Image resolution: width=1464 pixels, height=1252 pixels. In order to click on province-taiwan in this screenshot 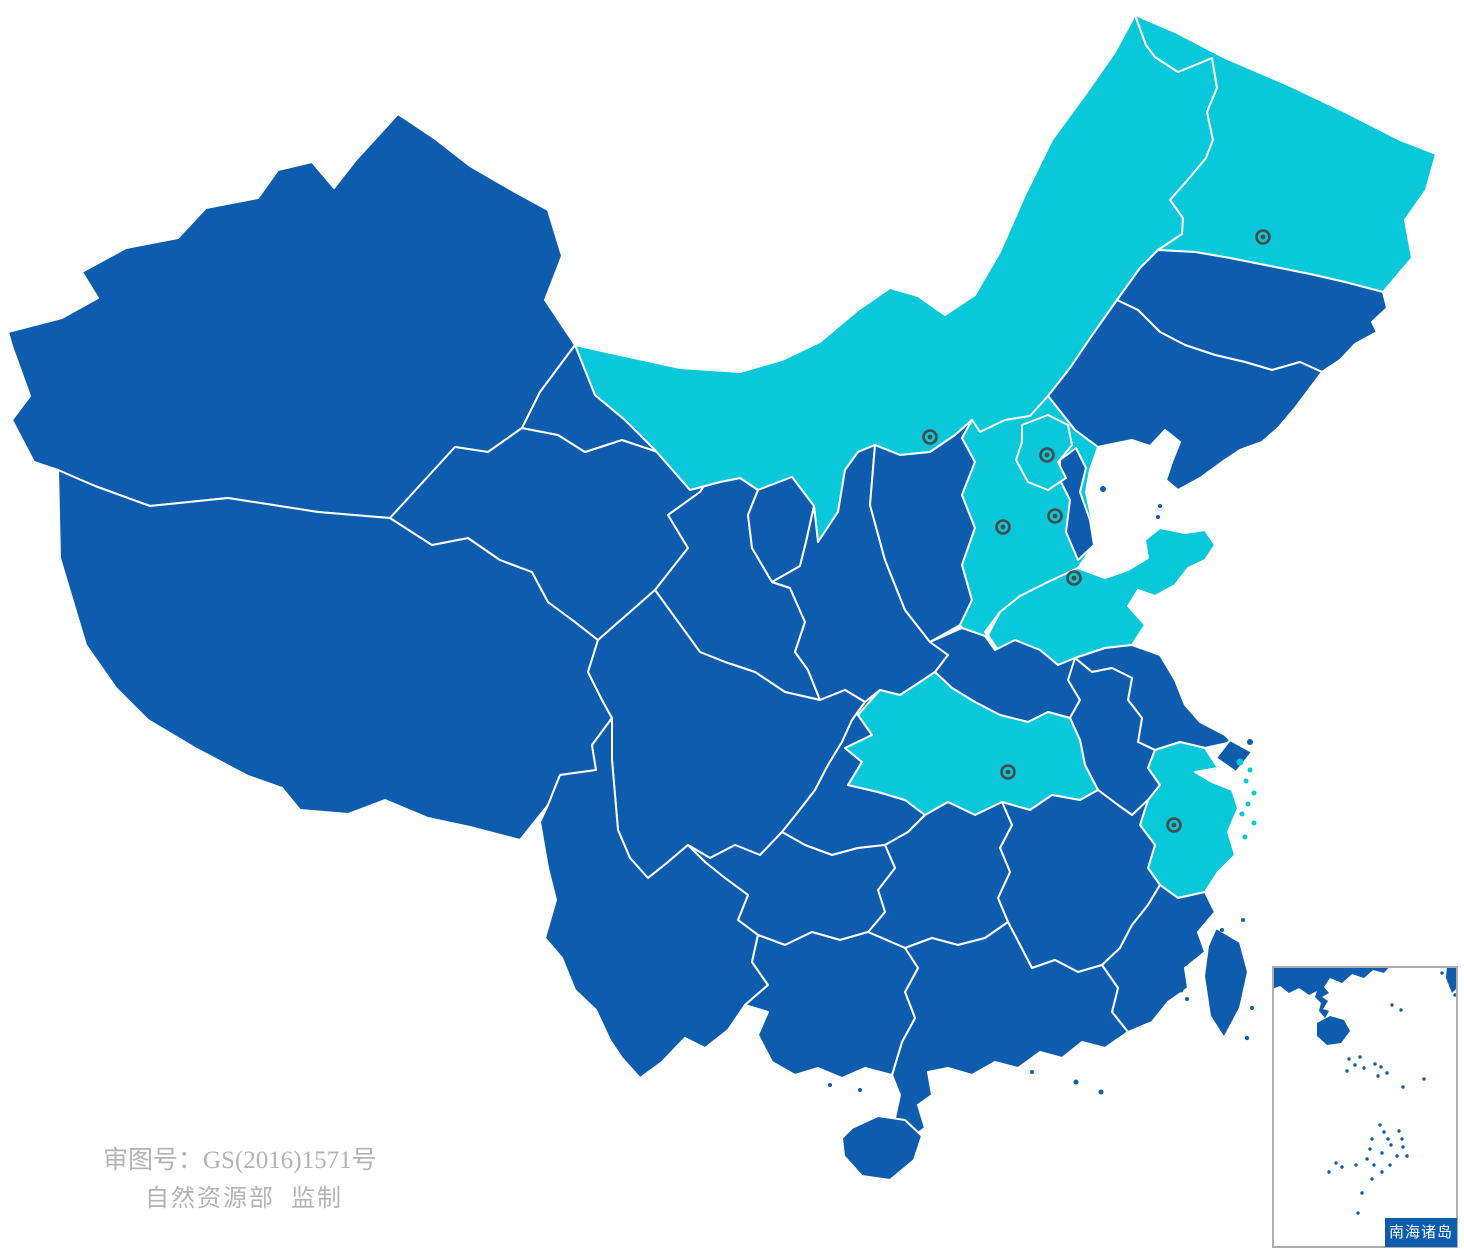, I will do `click(1226, 983)`.